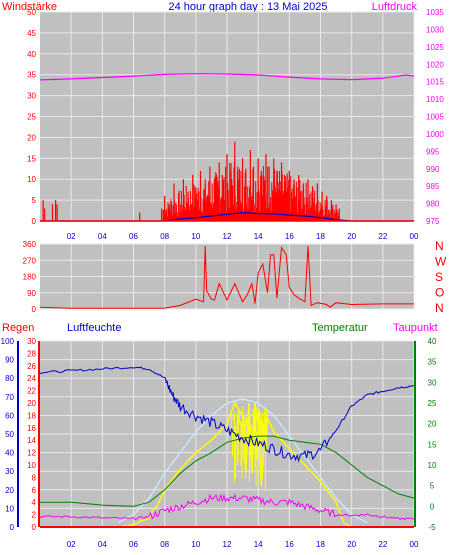 Image resolution: width=465 pixels, height=555 pixels. I want to click on direction-tick-label: 90, so click(31, 293).